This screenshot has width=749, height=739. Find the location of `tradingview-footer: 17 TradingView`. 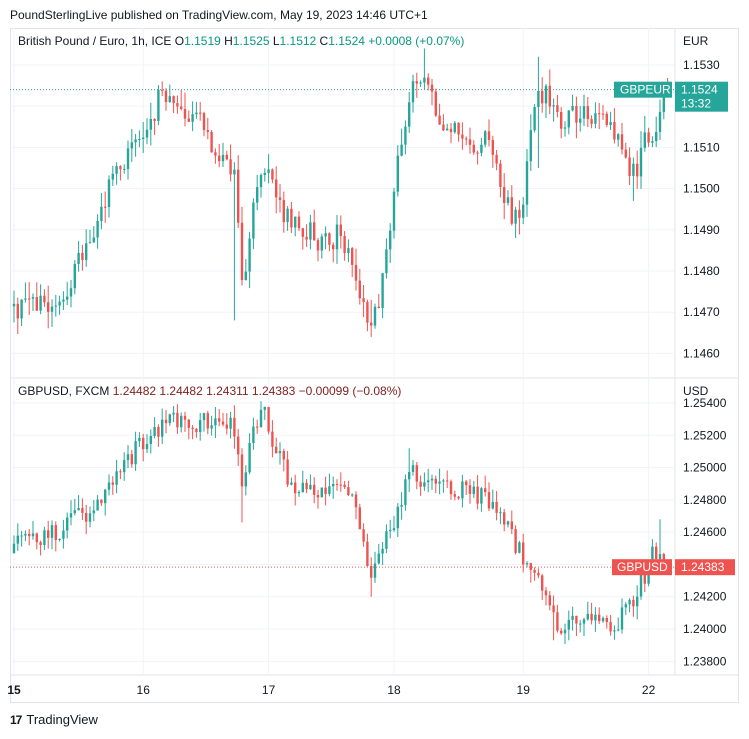

tradingview-footer: 17 TradingView is located at coordinates (54, 719).